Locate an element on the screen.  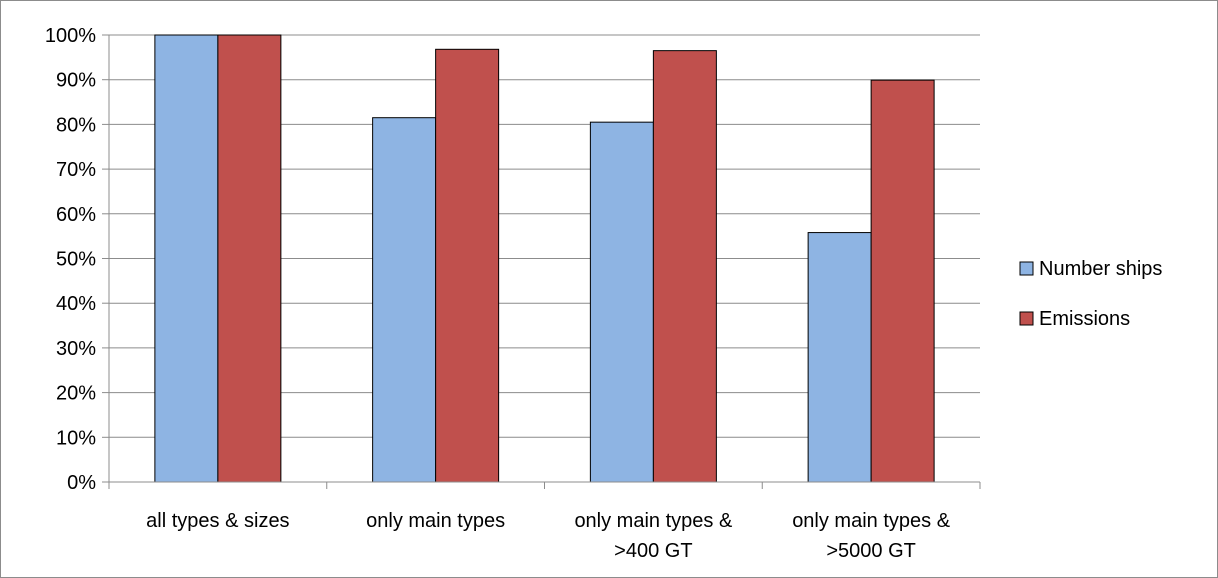
y-axis-tick-labels: 0% 10% 20% 30% 40% 50% 60% 70% 80% 90% 100% is located at coordinates (70, 259).